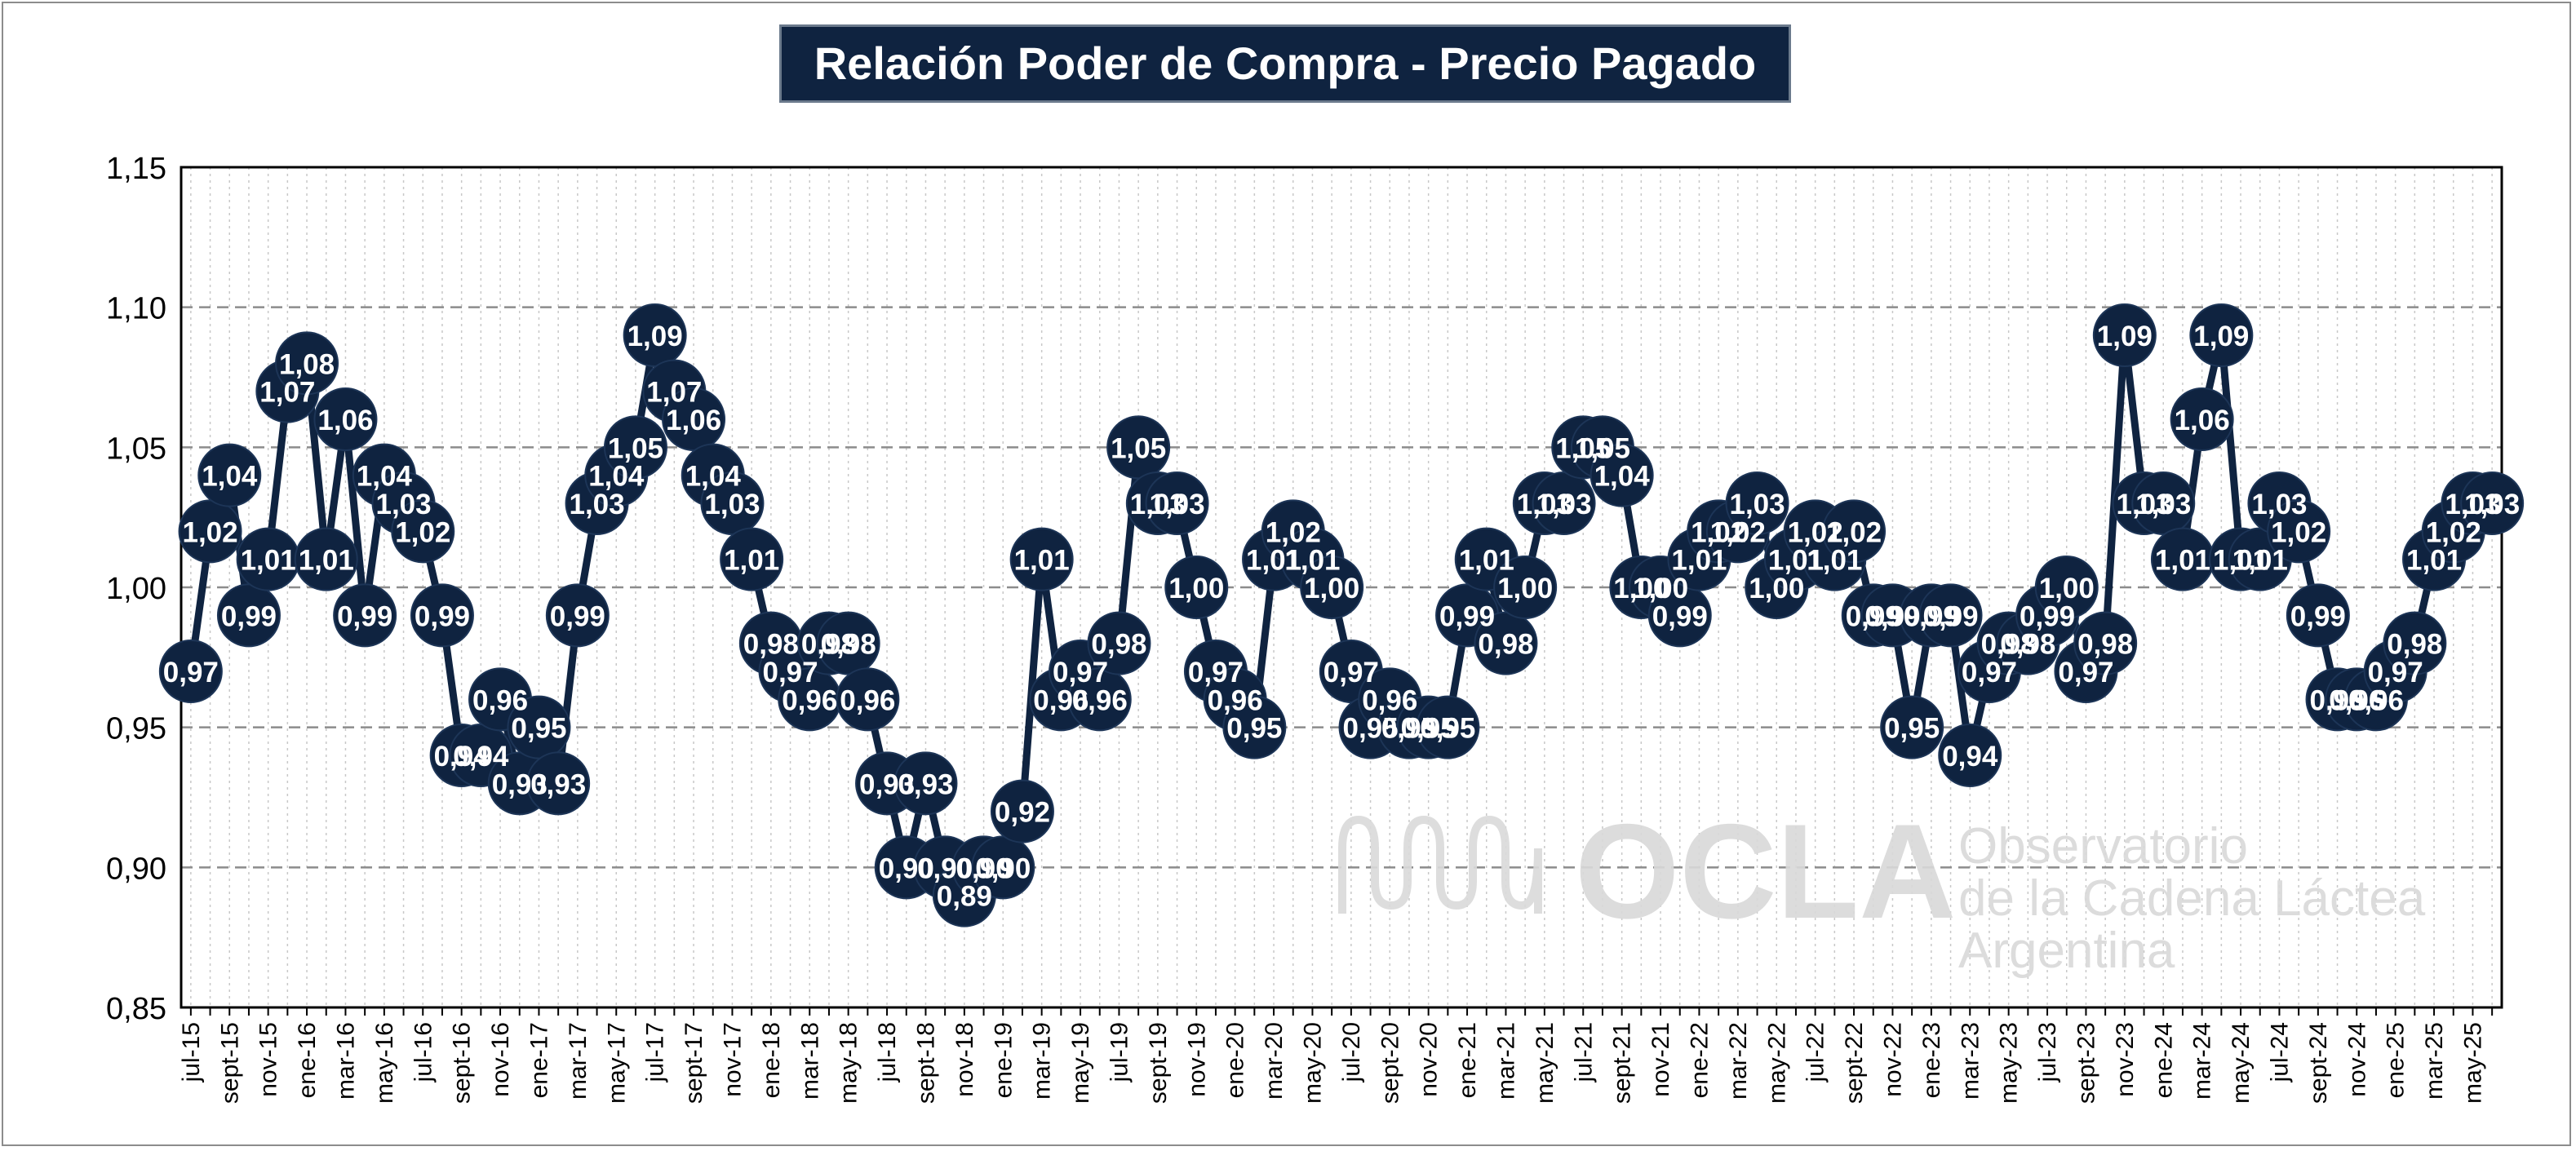 This screenshot has width=2576, height=1151. Describe the element at coordinates (1285, 64) in the screenshot. I see `chart-title: Relación Poder de Compra - Precio Pagado` at that location.